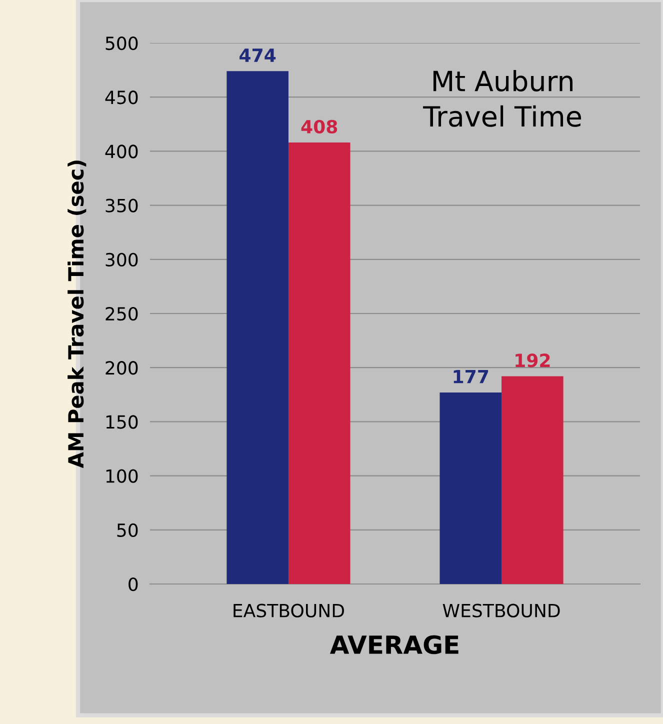 This screenshot has height=724, width=663. What do you see at coordinates (471, 377) in the screenshot?
I see `data-label: 177` at bounding box center [471, 377].